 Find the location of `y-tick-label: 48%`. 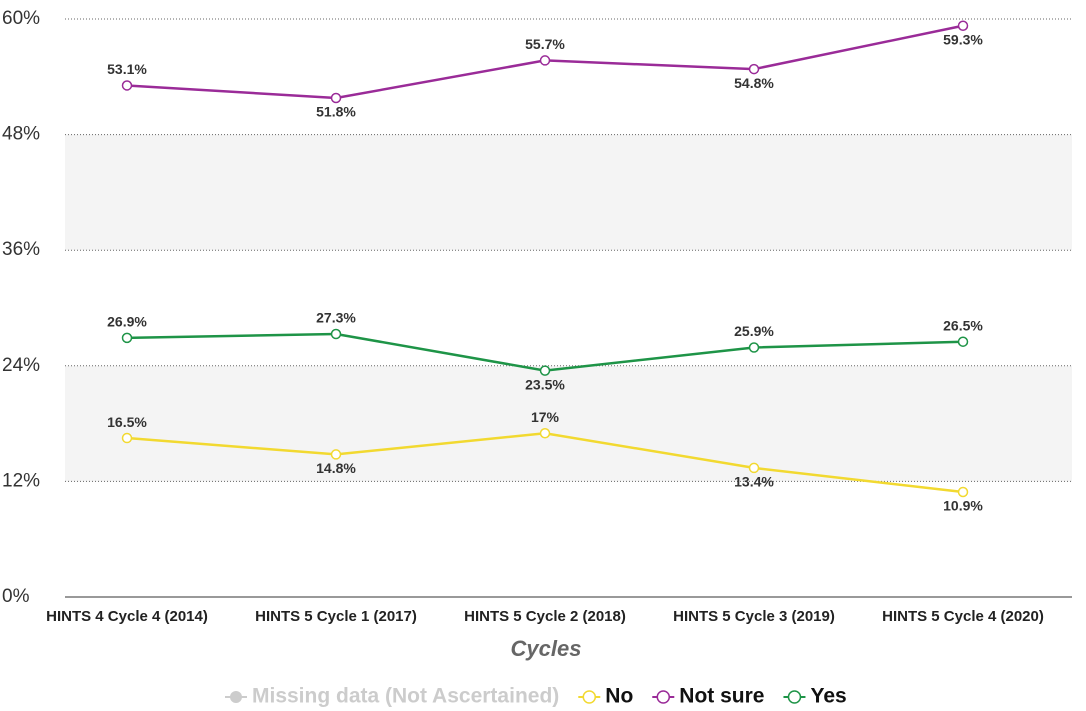

y-tick-label: 48% is located at coordinates (21, 134).